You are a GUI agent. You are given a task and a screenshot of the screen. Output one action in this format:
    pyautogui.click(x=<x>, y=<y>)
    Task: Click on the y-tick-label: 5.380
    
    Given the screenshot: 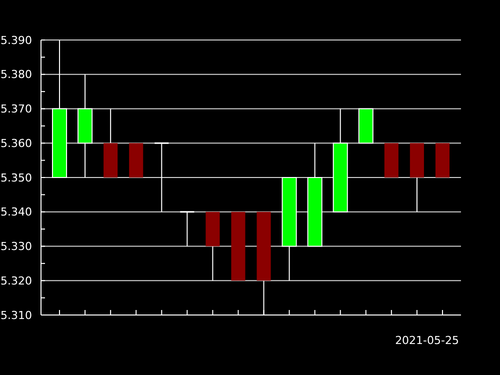 What is the action you would take?
    pyautogui.click(x=16, y=75)
    